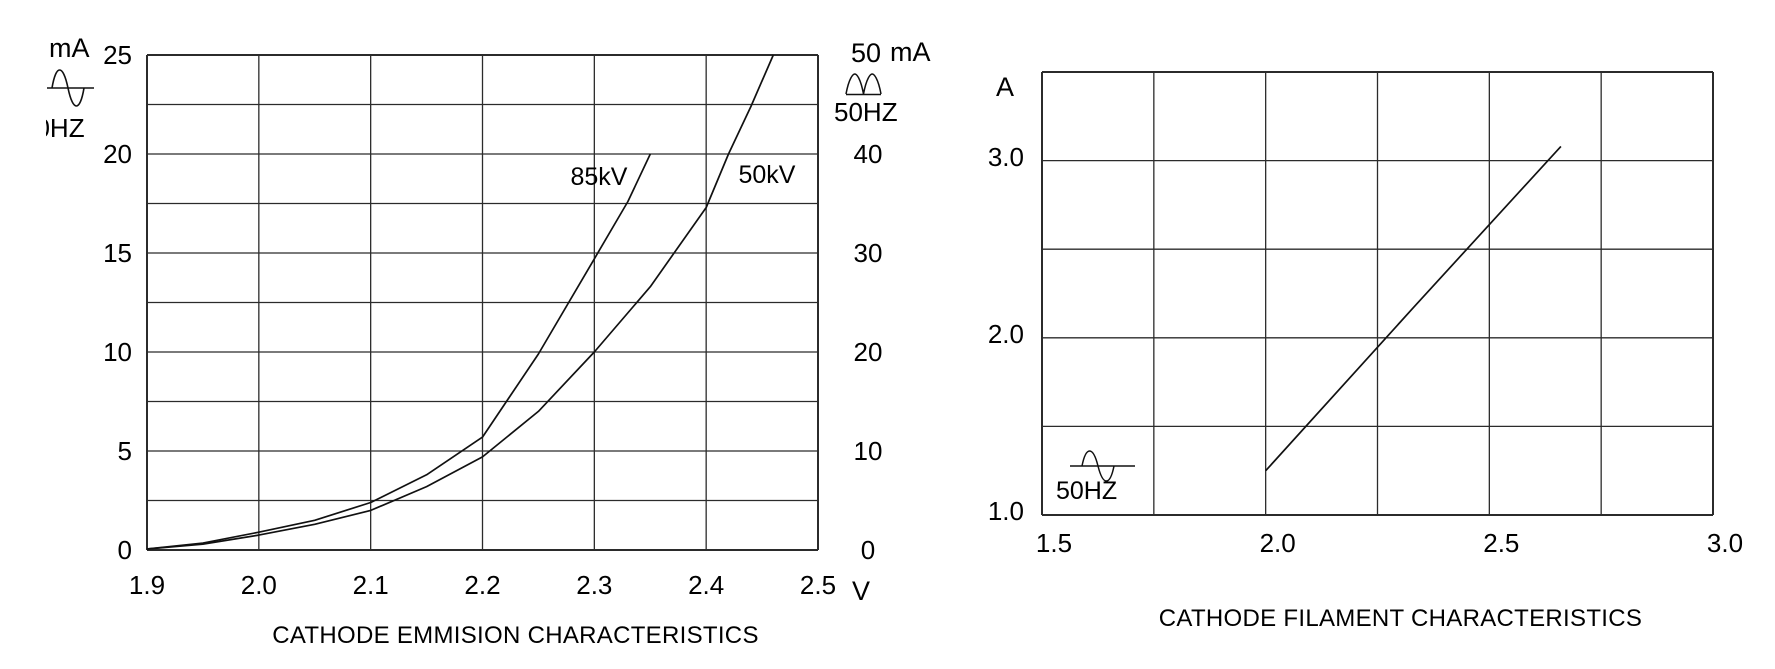  What do you see at coordinates (1005, 511) in the screenshot?
I see `filament-y-tick: 1.0` at bounding box center [1005, 511].